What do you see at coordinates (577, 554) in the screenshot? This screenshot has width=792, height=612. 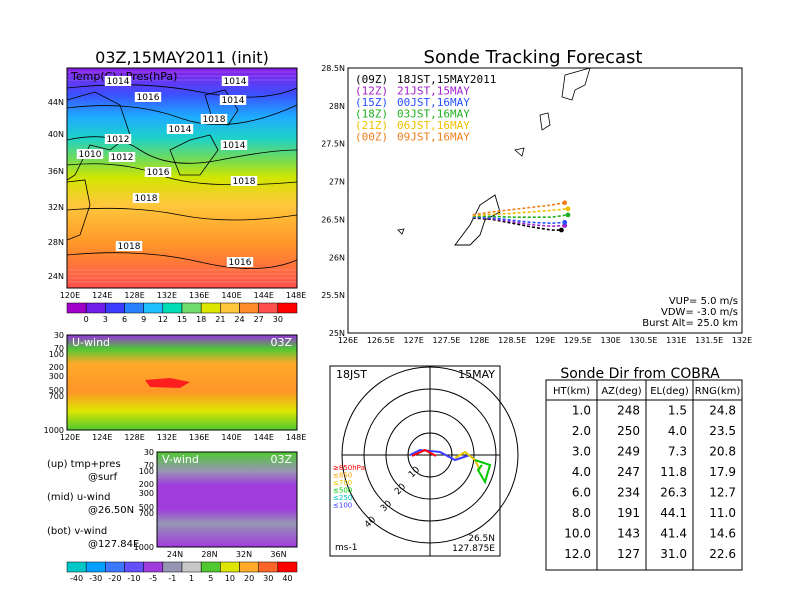 I see `table-cell: 12.0` at bounding box center [577, 554].